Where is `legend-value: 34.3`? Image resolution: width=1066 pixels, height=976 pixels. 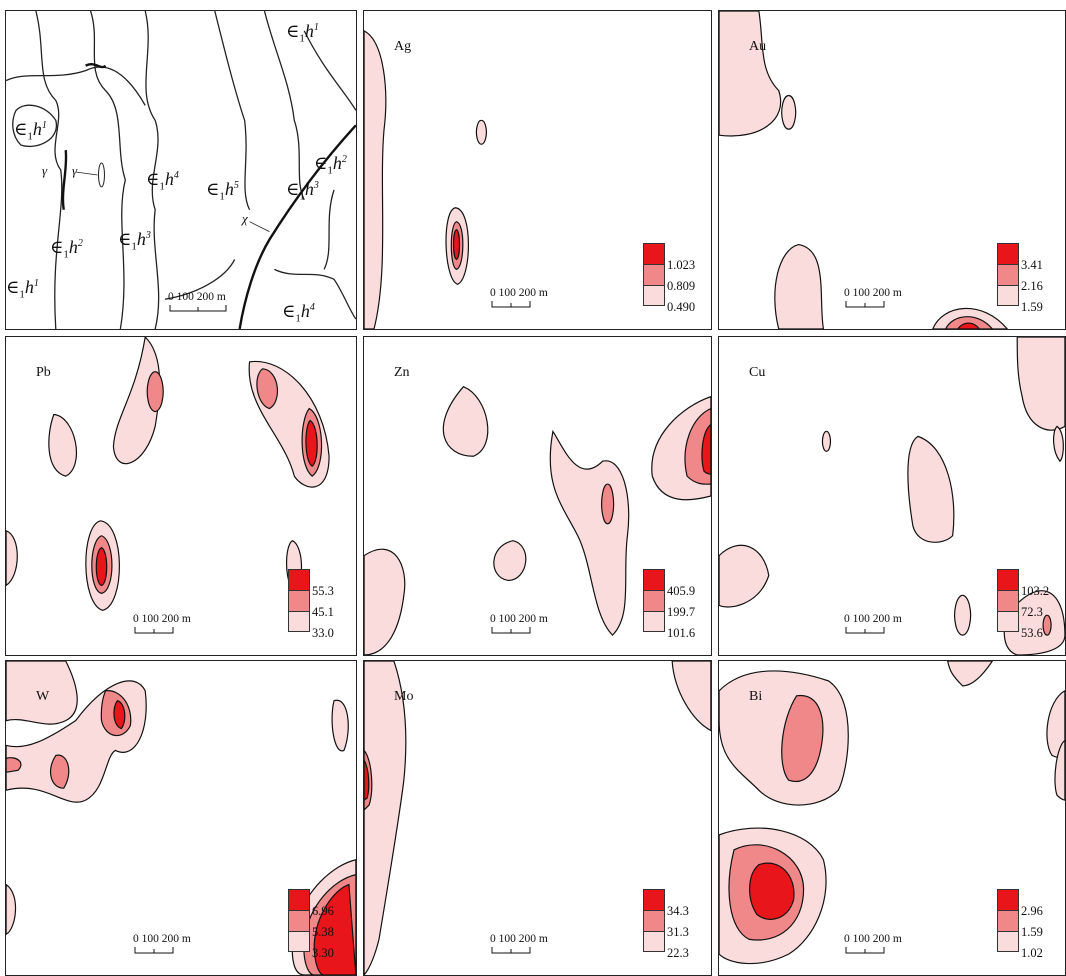
legend-value: 34.3 is located at coordinates (678, 911).